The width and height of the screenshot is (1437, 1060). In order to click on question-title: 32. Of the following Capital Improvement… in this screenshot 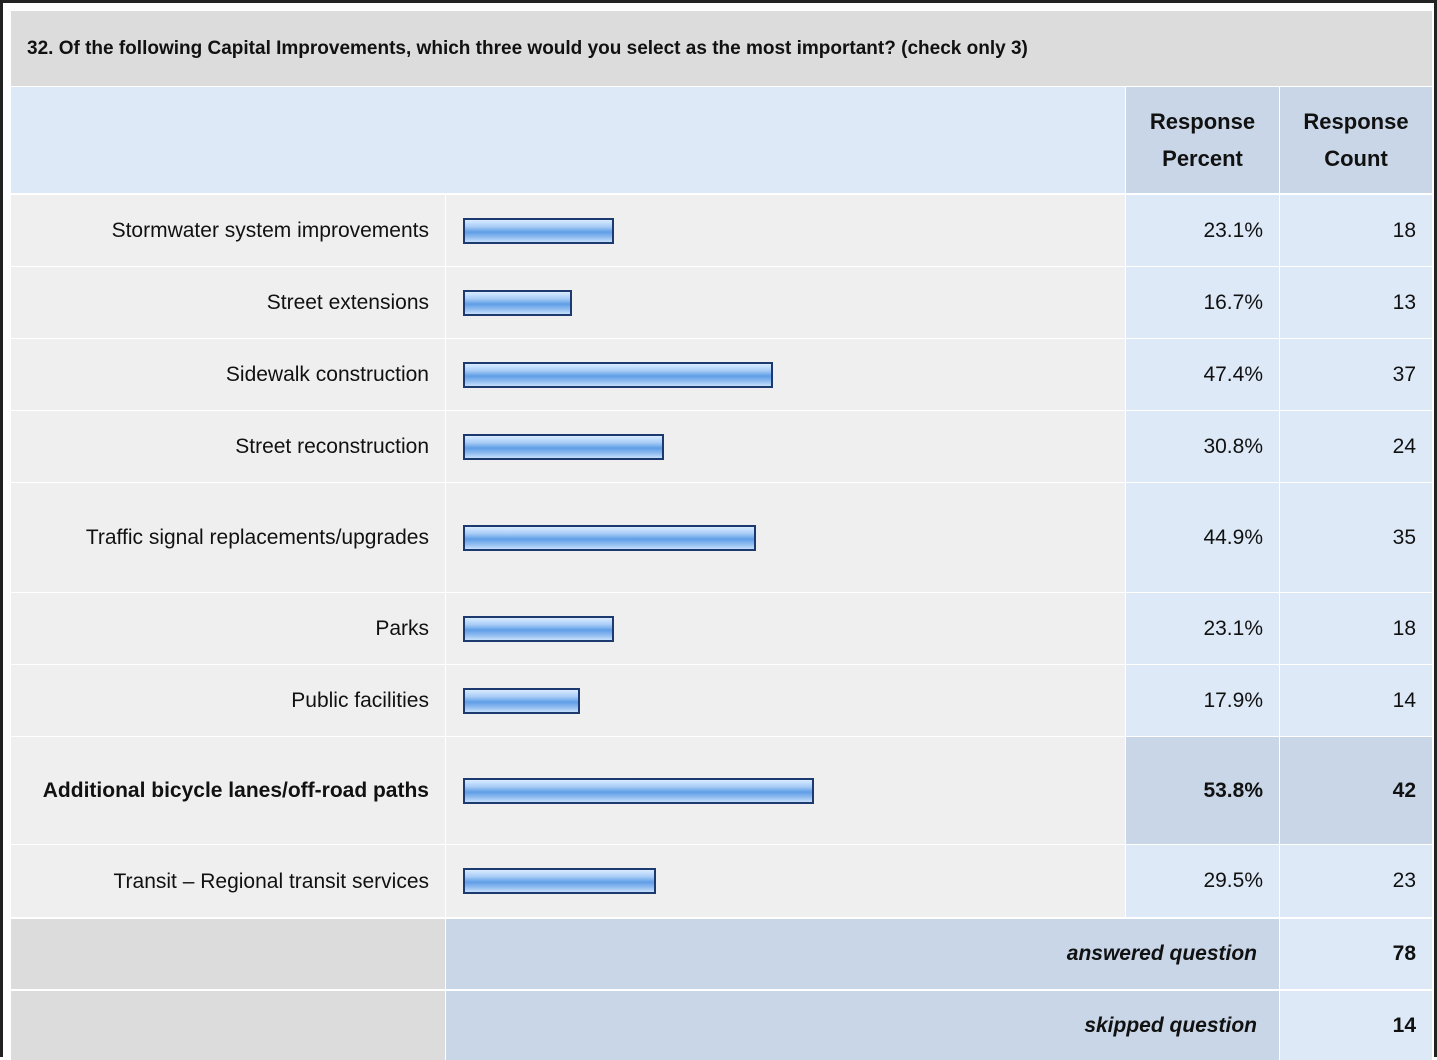, I will do `click(721, 48)`.